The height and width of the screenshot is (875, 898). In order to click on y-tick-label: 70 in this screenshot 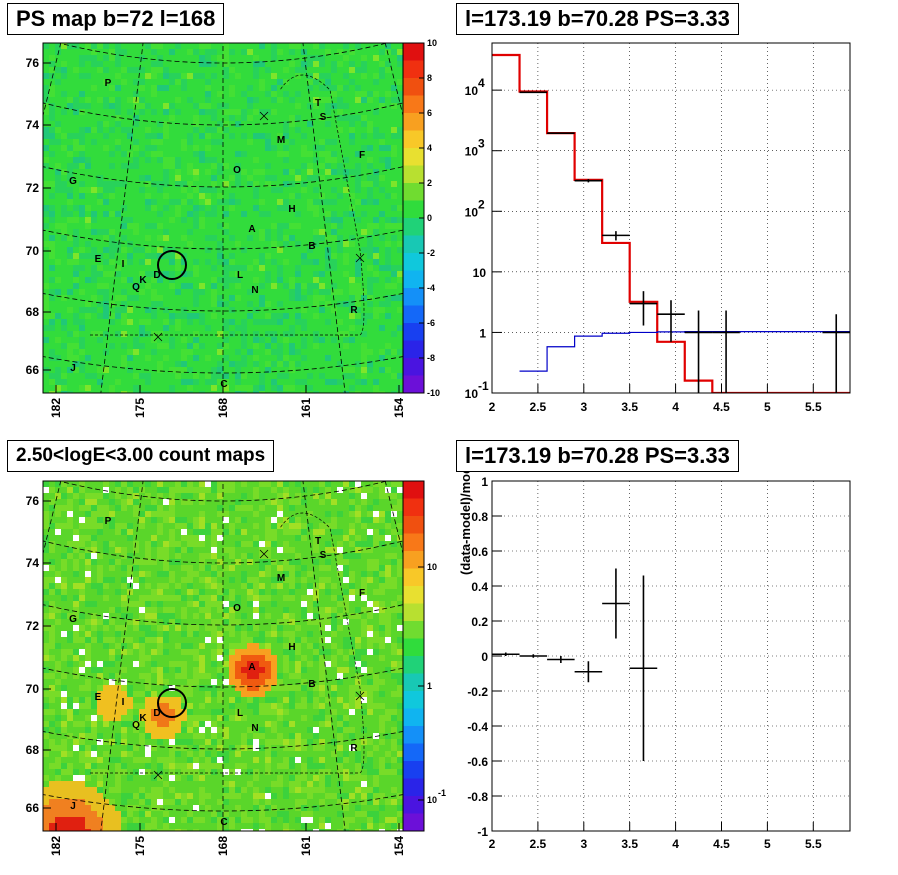, I will do `click(33, 251)`.